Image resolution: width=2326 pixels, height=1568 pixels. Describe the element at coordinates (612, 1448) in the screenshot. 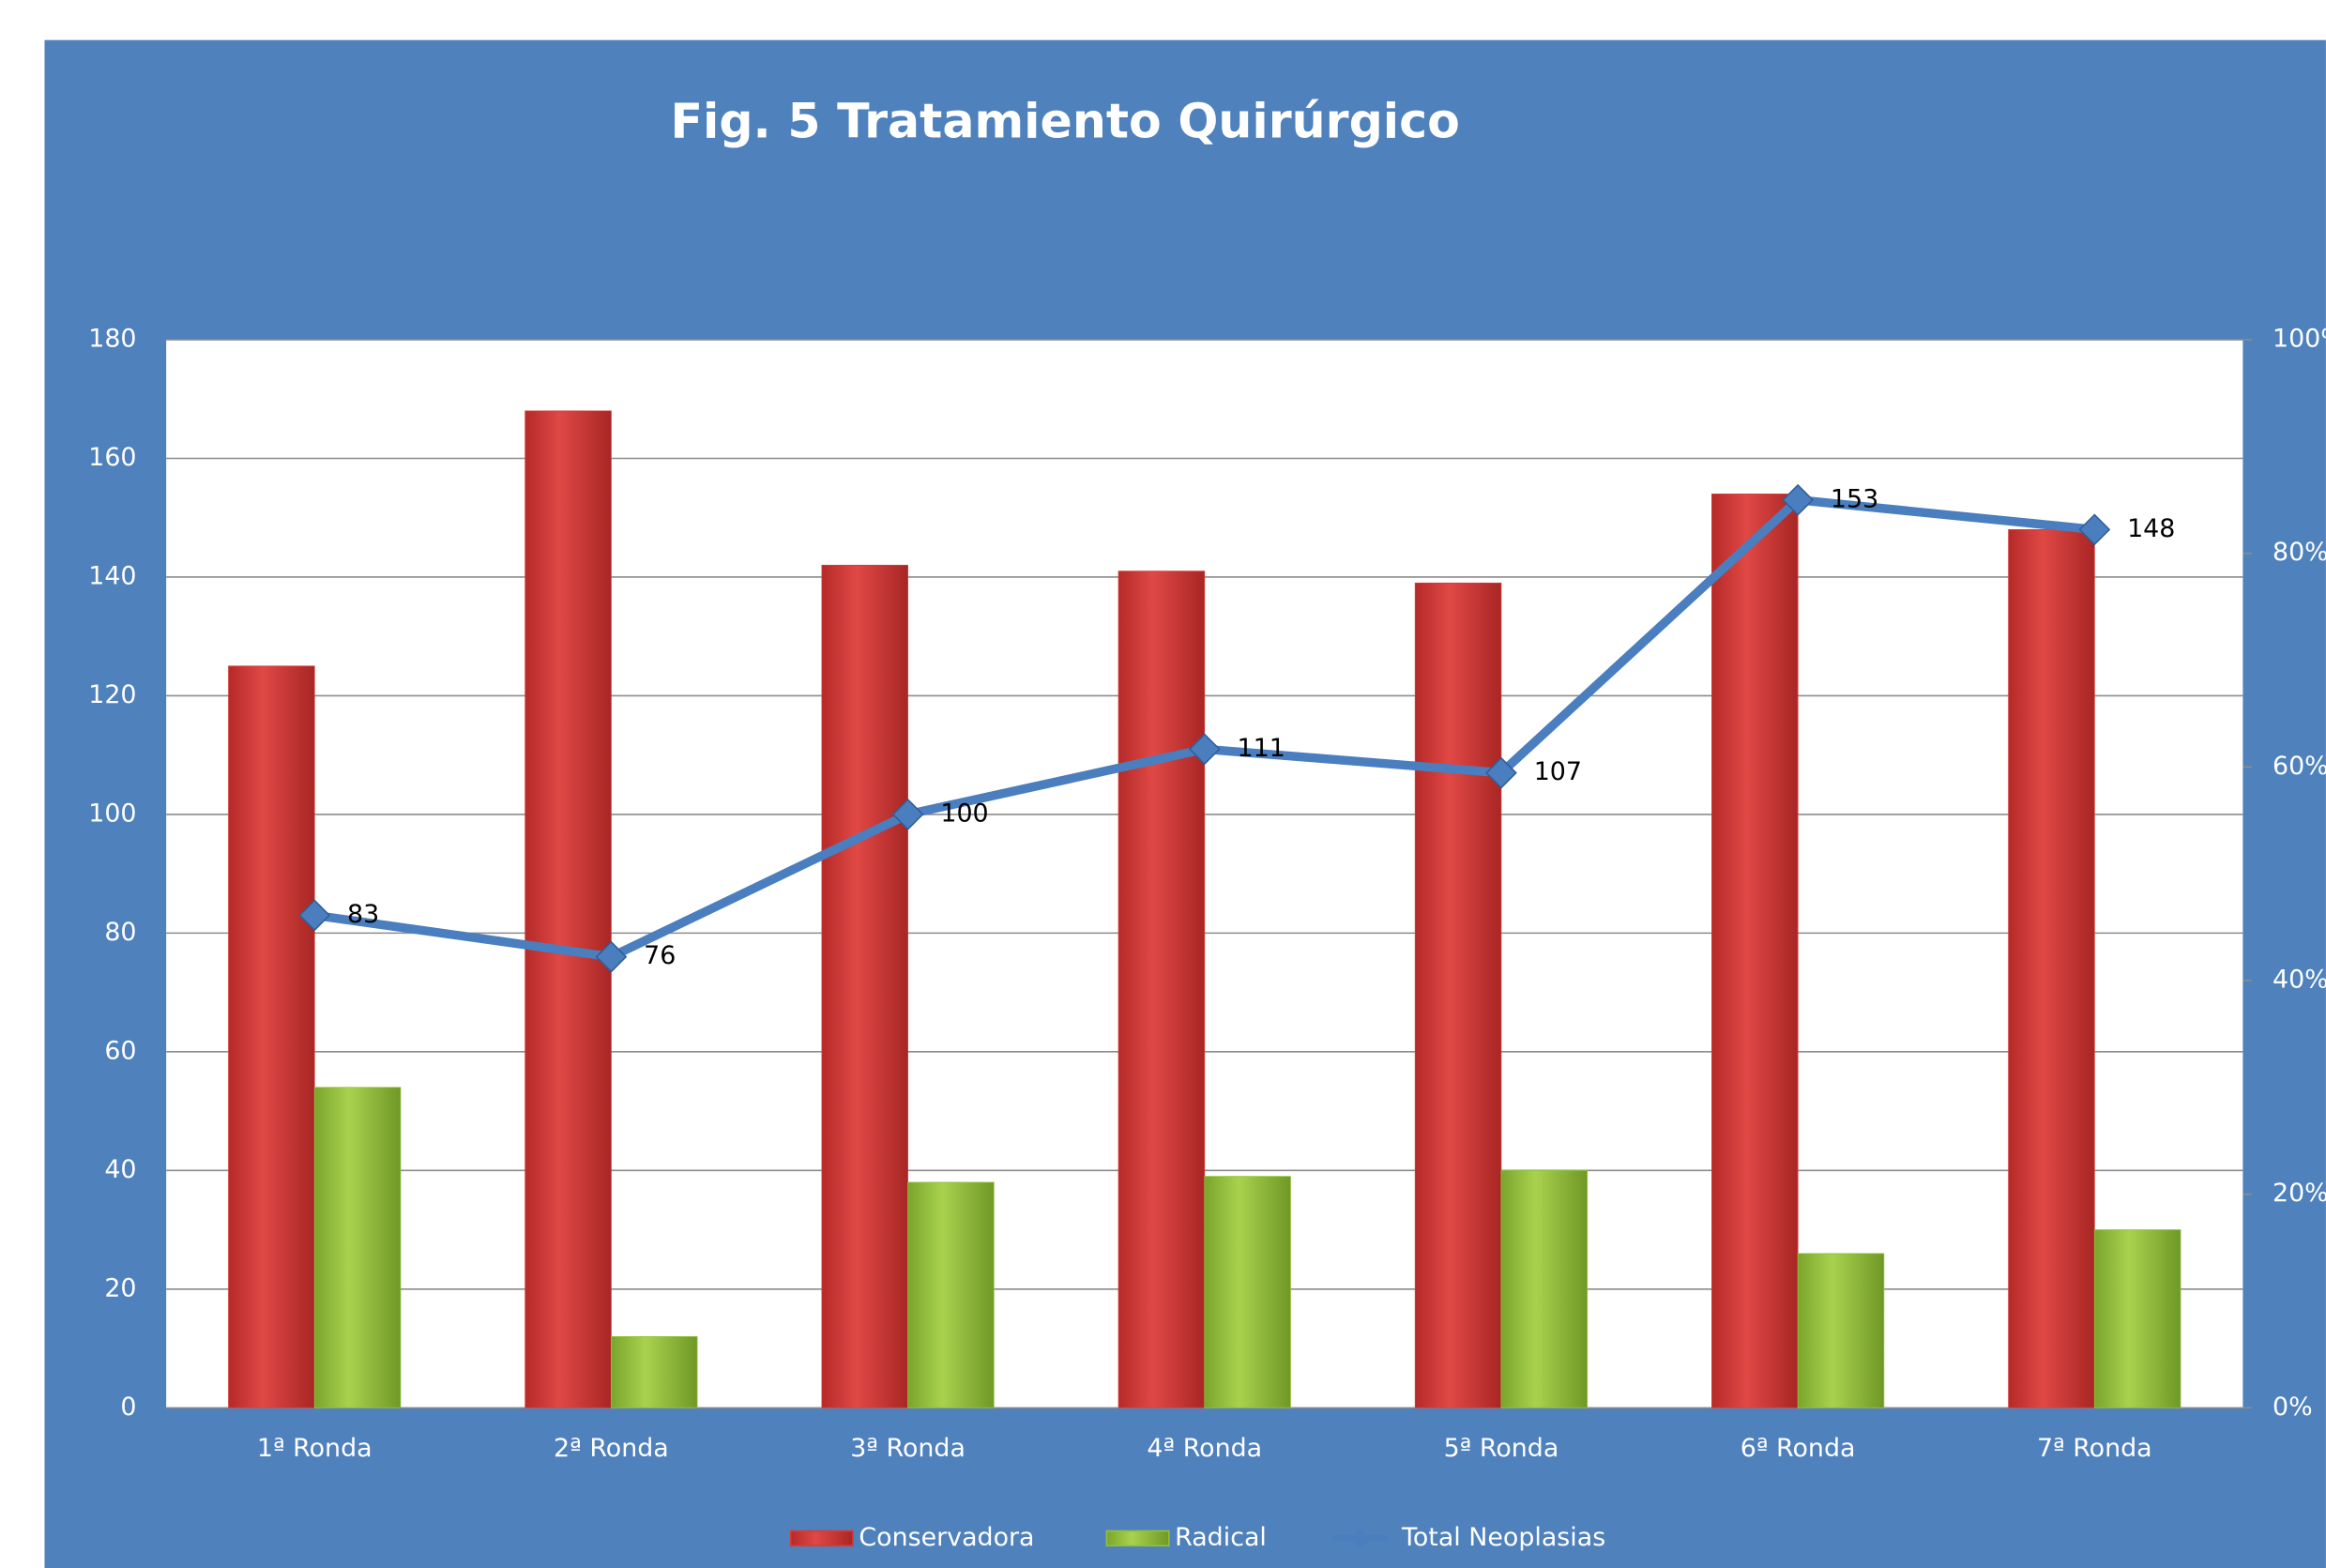

I see `x-tick-label: 2ª Ronda` at that location.